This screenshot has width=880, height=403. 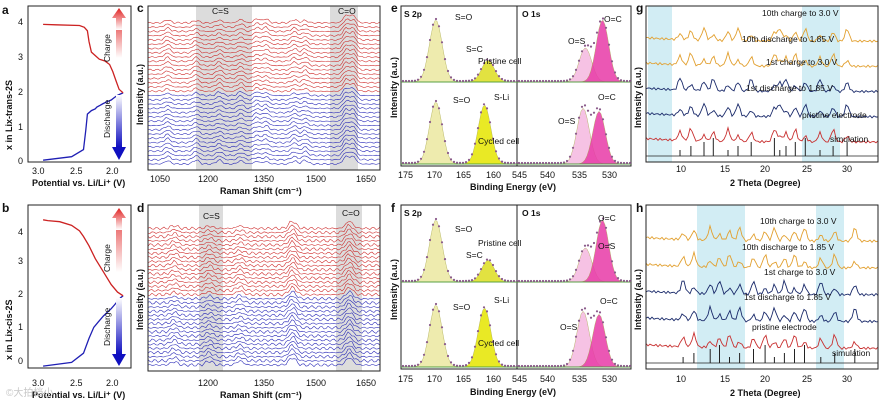 I want to click on xtick-g-2: 20, so click(x=765, y=169).